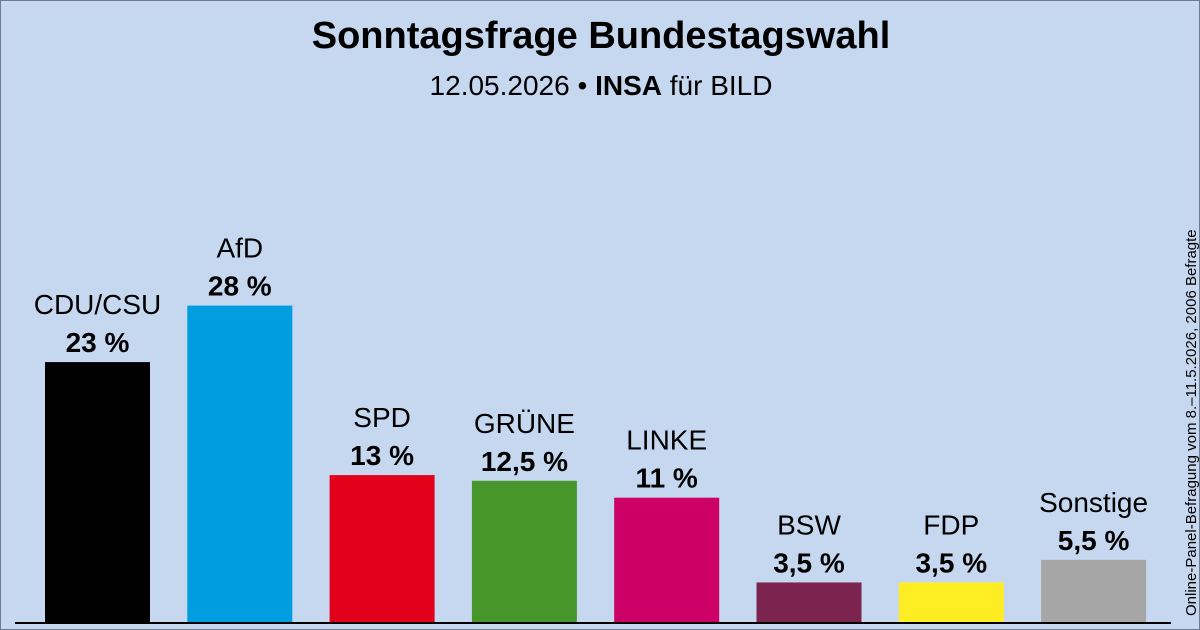 The image size is (1200, 630). I want to click on chart-title: Sonntagsfrage Bundestagswahl, so click(601, 36).